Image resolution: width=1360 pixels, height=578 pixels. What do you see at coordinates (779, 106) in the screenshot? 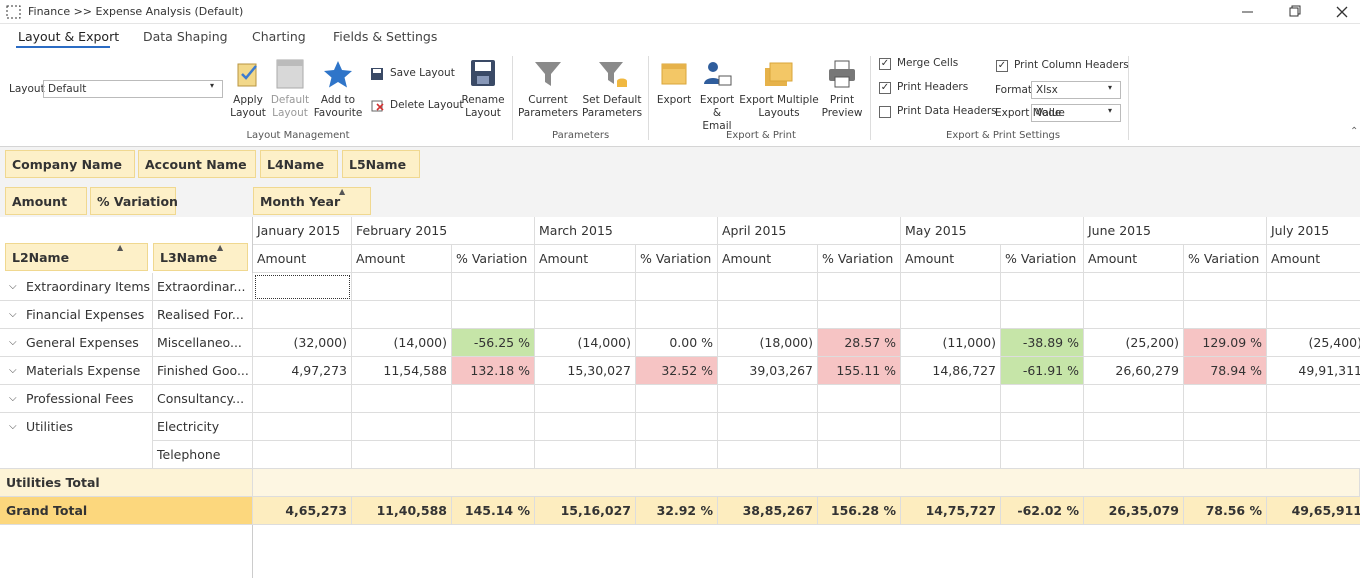
I see `ribbon-button: Export Multiple Layouts` at bounding box center [779, 106].